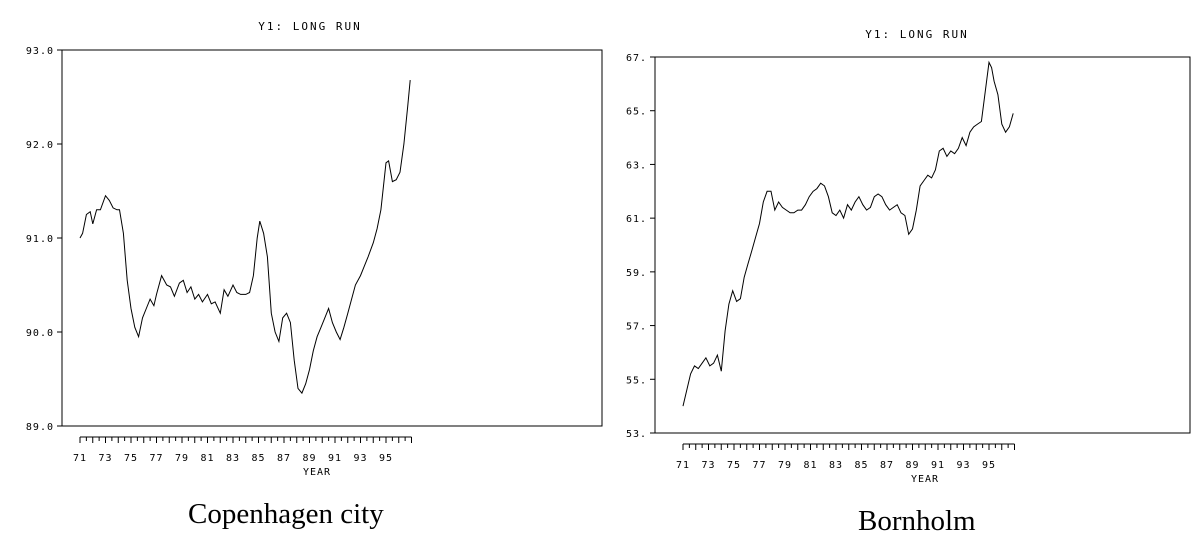  What do you see at coordinates (636, 273) in the screenshot?
I see `y-tick-label: 59.` at bounding box center [636, 273].